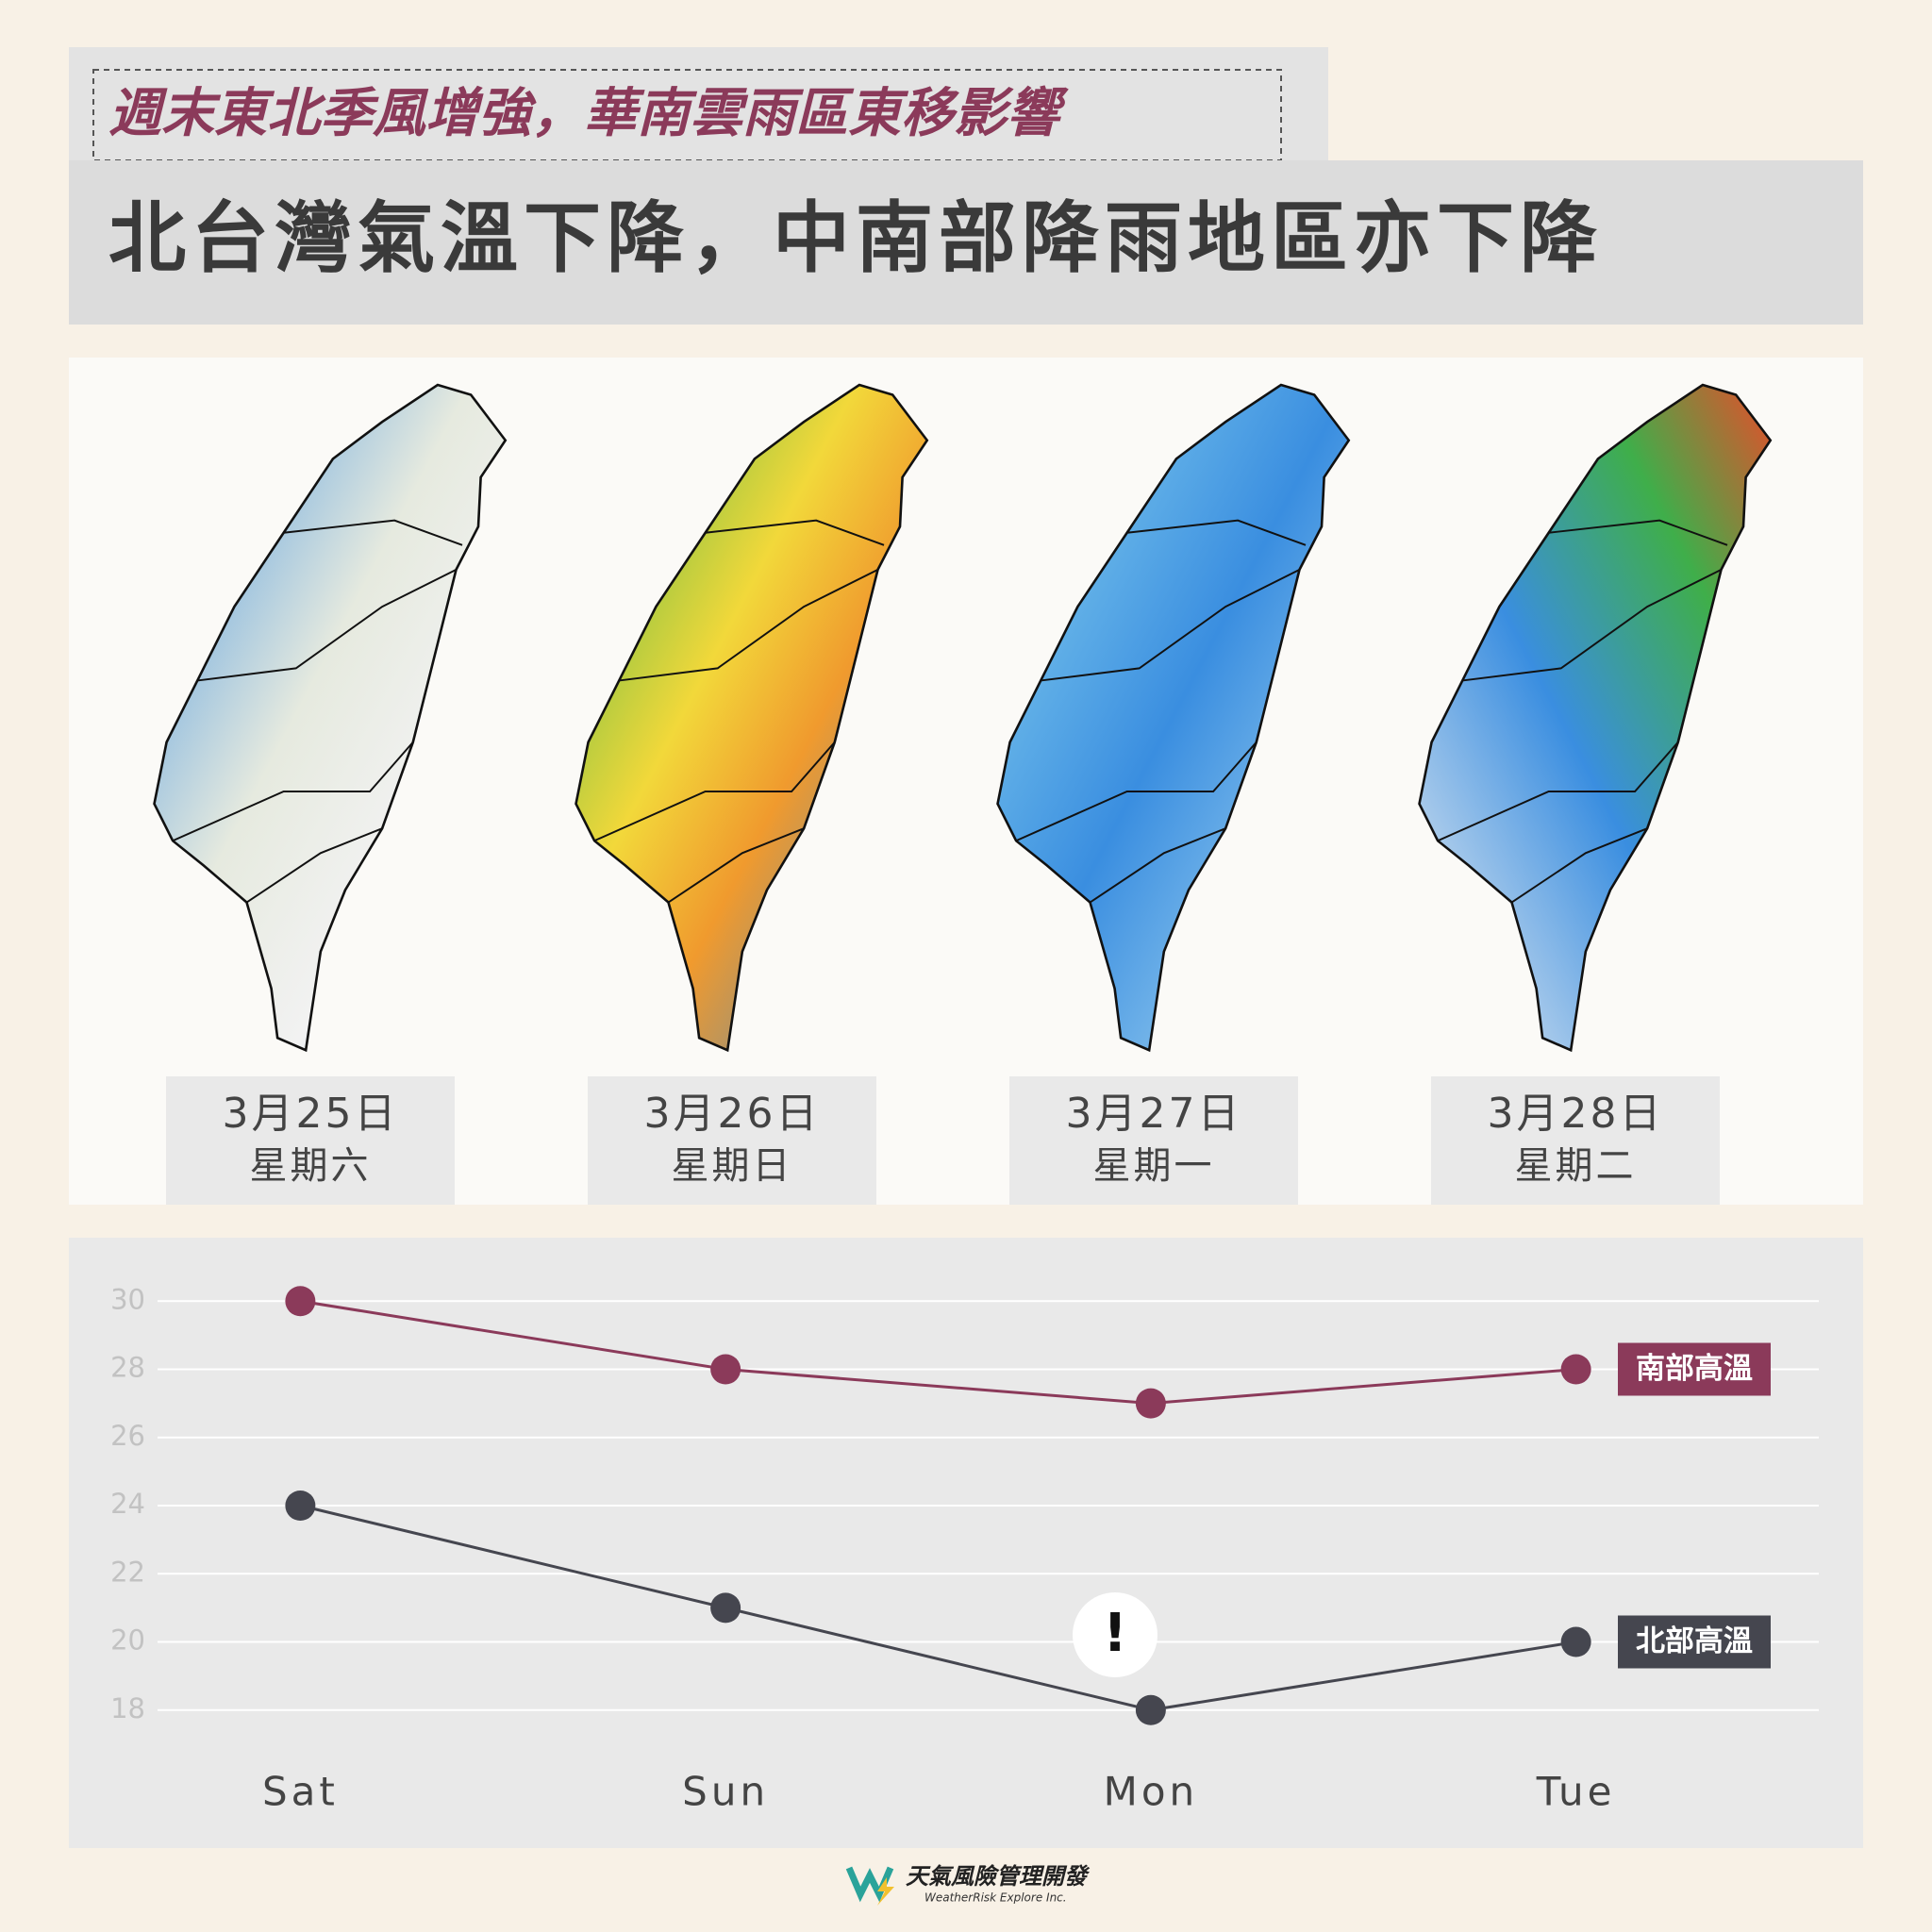 The image size is (1932, 1932). Describe the element at coordinates (870, 1886) in the screenshot. I see `logo` at that location.